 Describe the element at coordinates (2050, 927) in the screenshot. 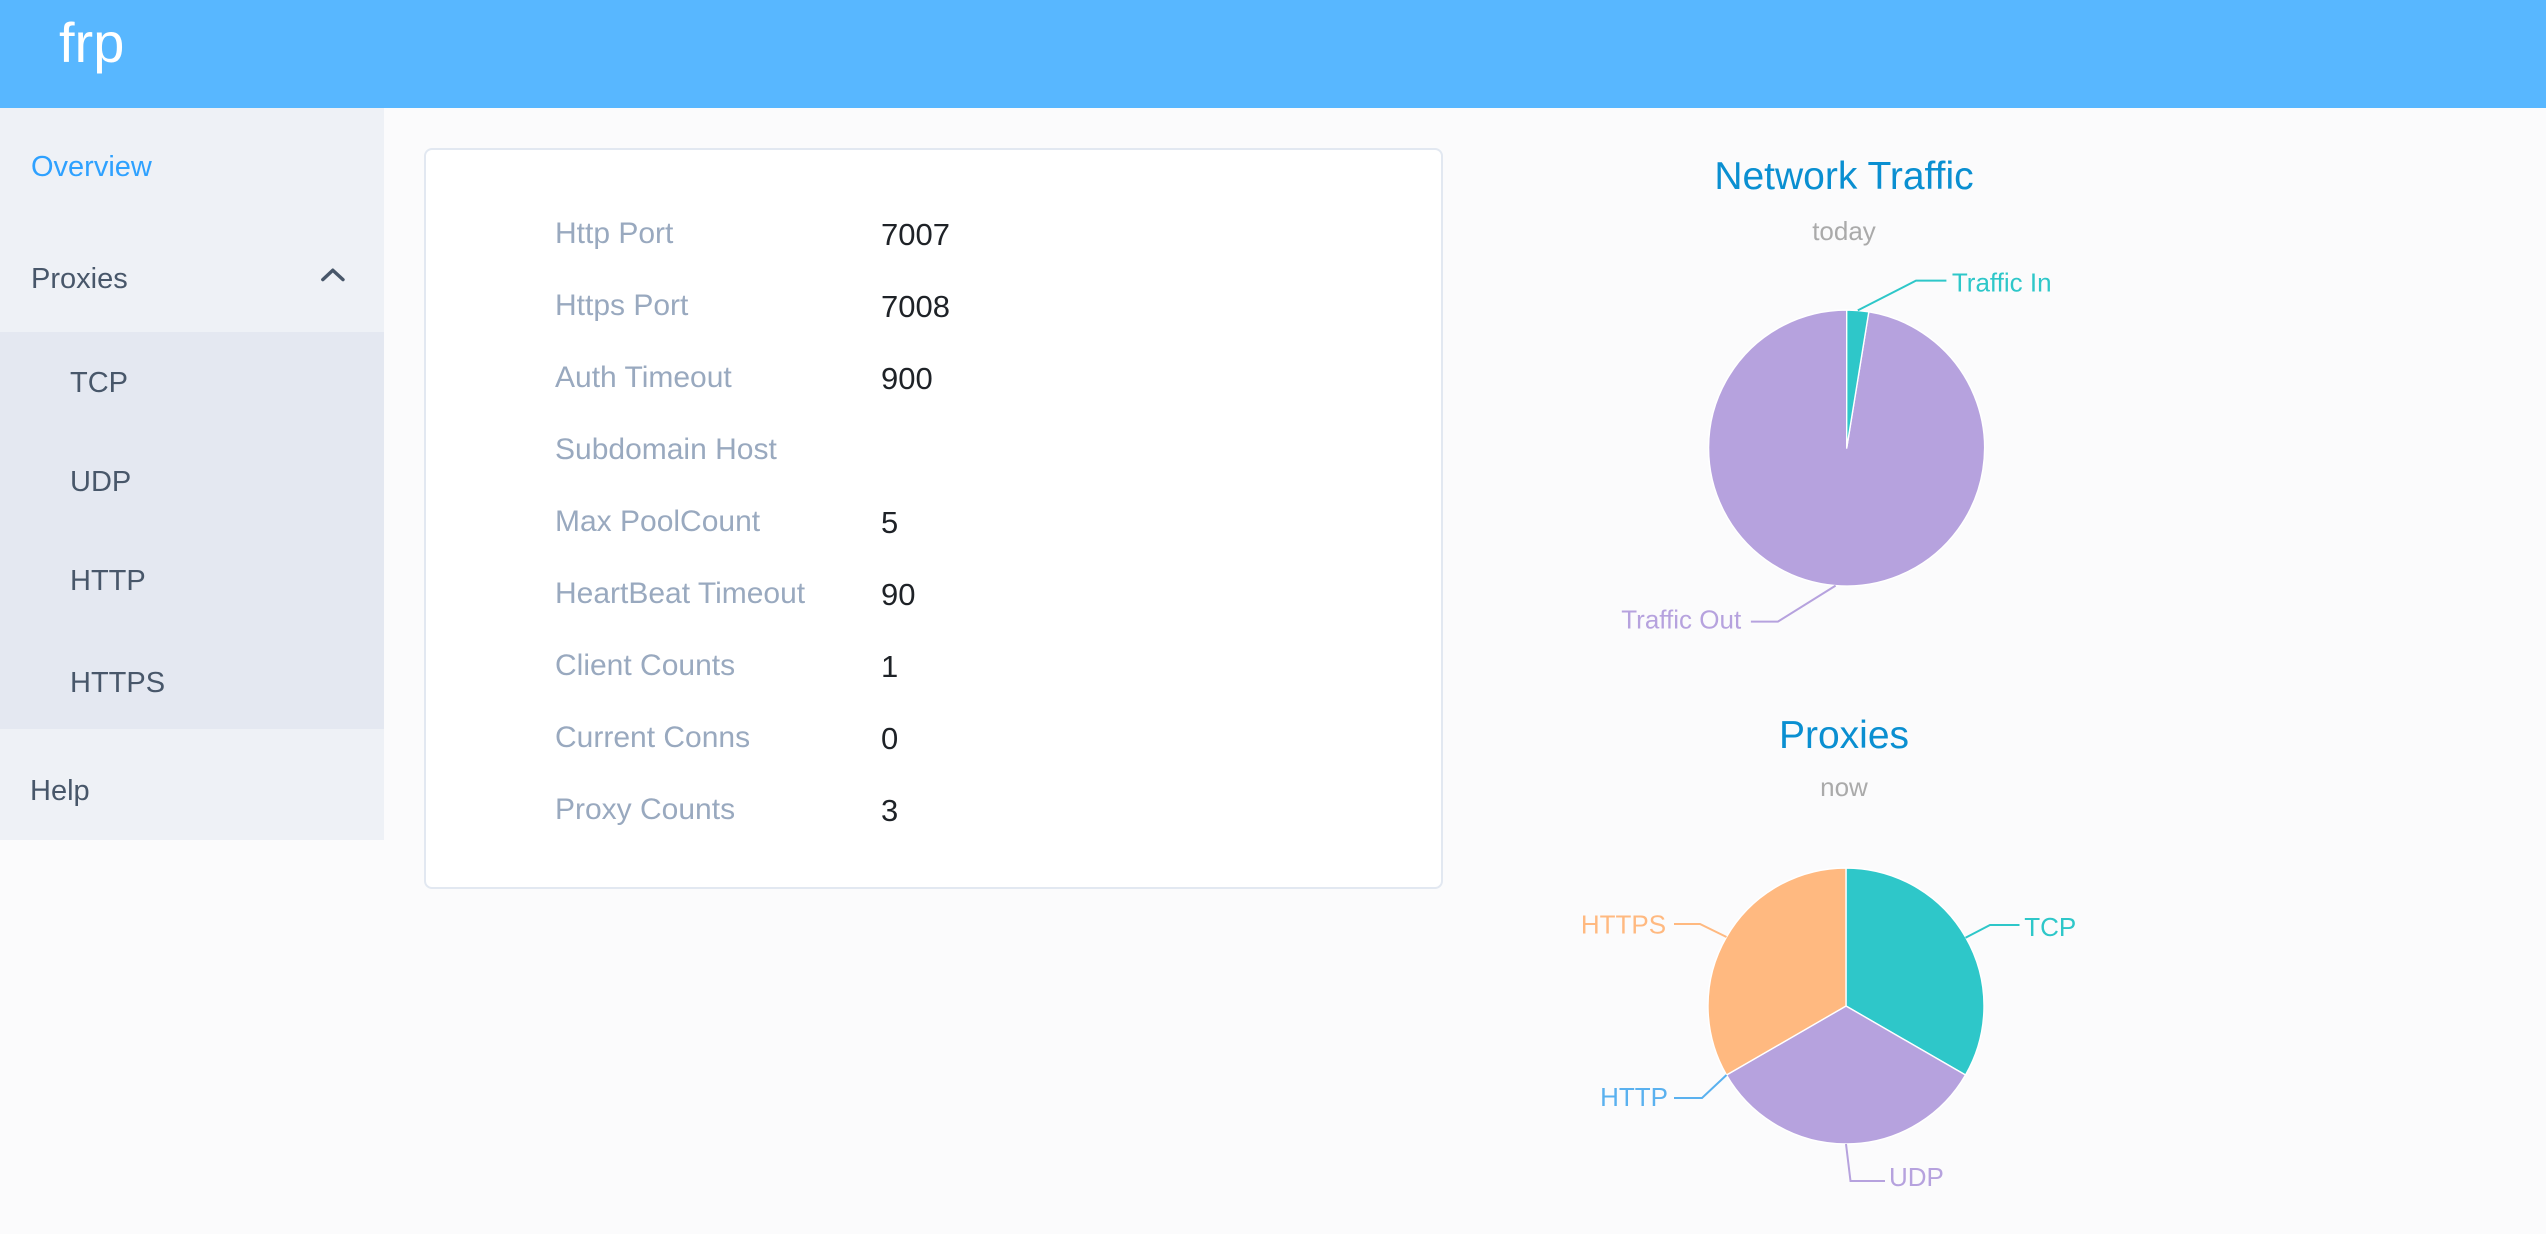

I see `svg-text: TCP` at that location.